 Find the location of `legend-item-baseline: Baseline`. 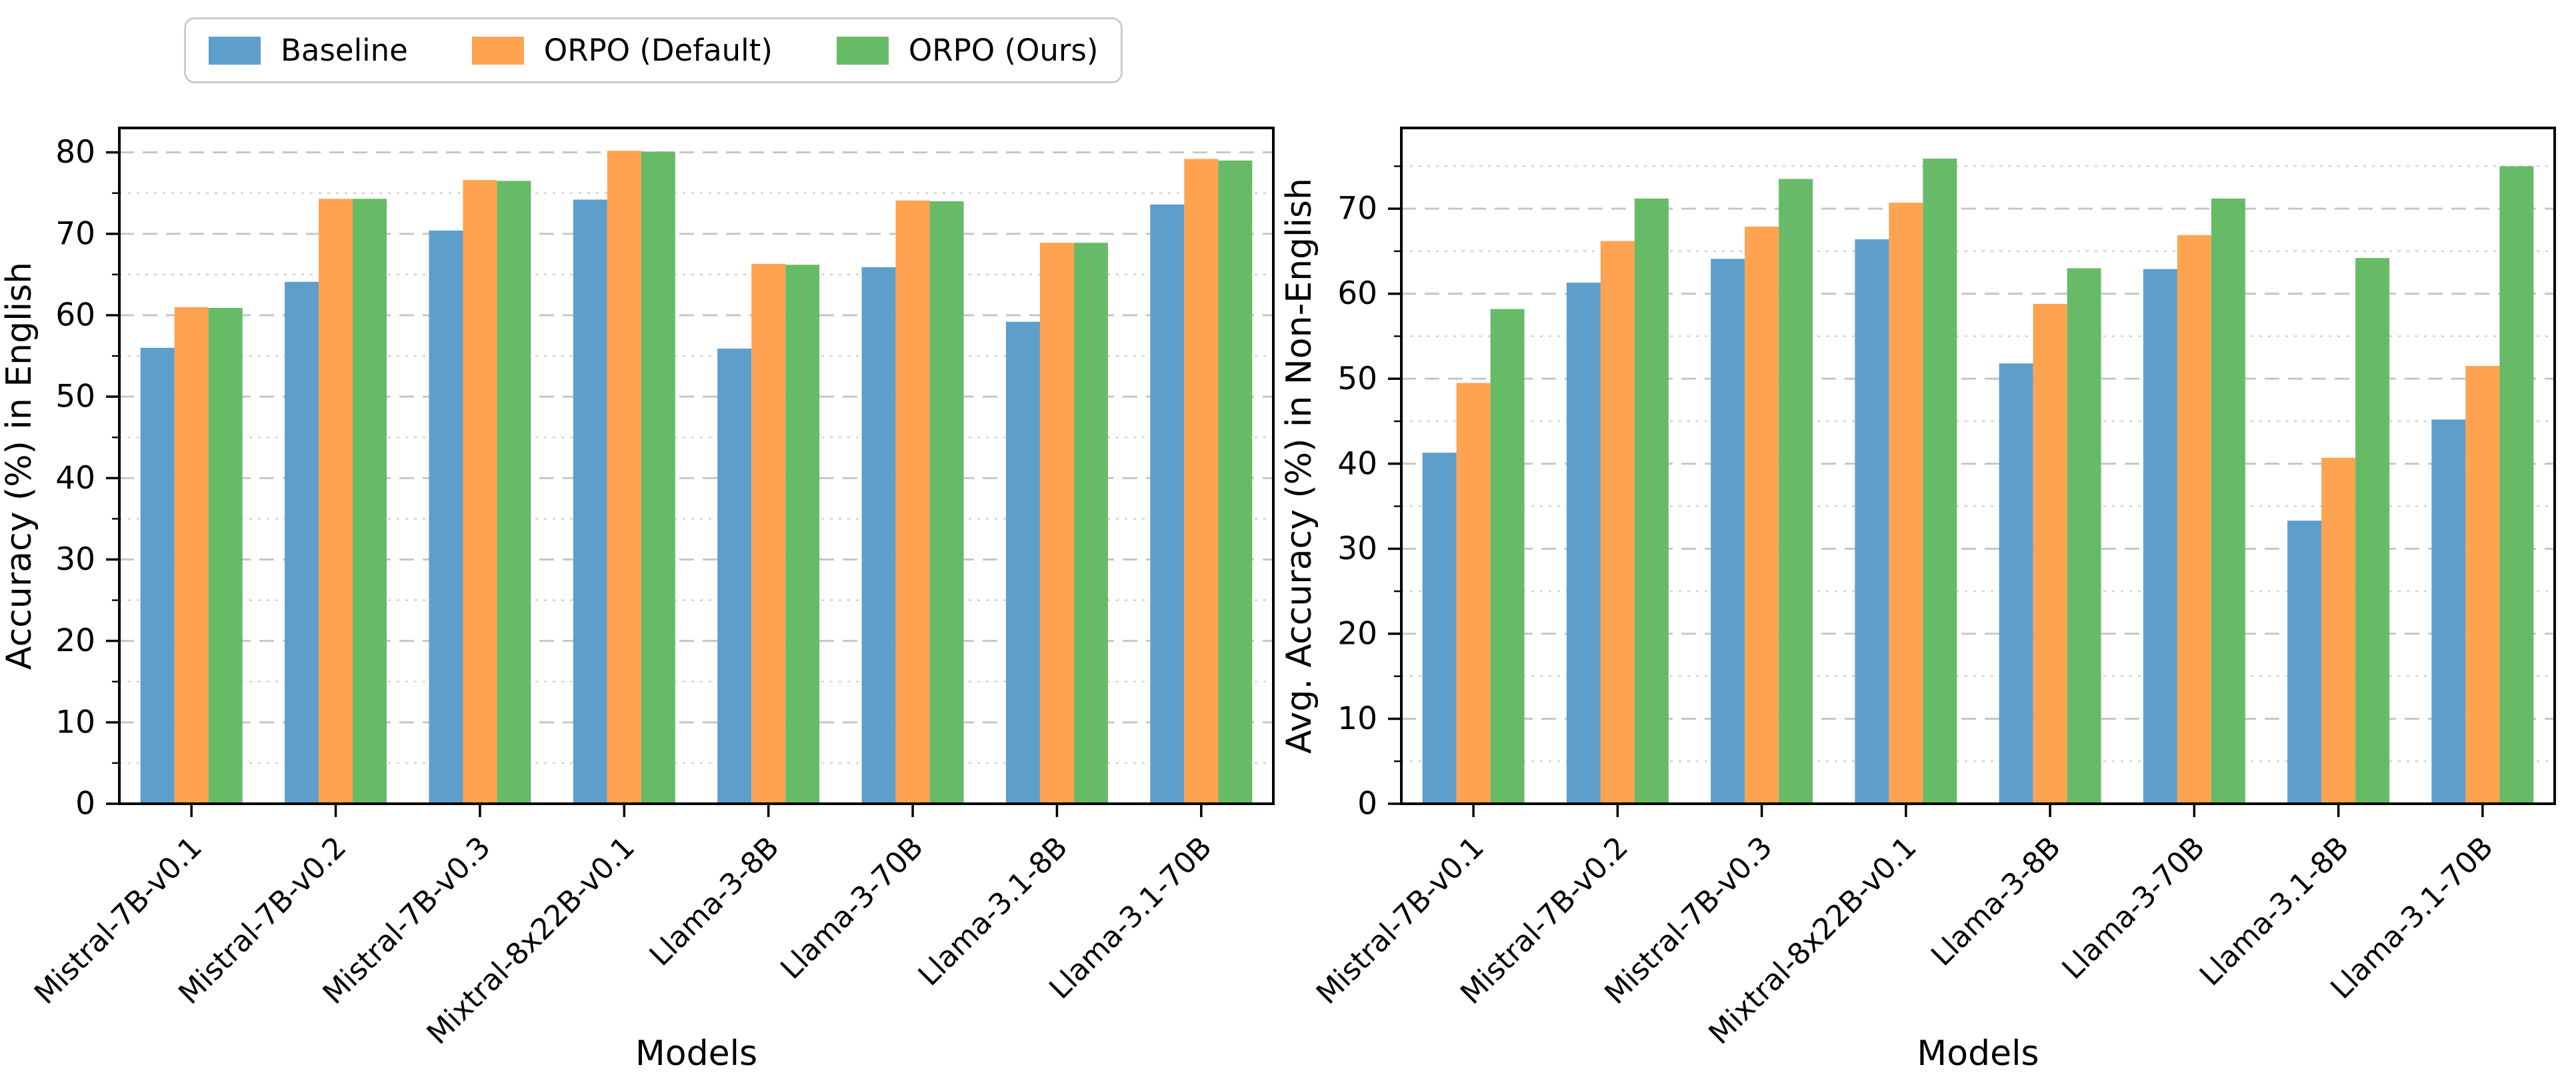

legend-item-baseline: Baseline is located at coordinates (308, 50).